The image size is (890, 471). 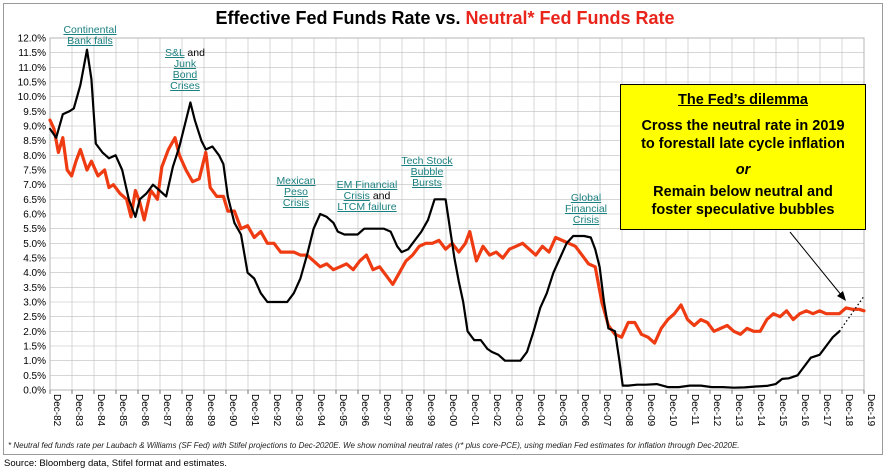 I want to click on x-tick-label: Dec-17, so click(x=826, y=410).